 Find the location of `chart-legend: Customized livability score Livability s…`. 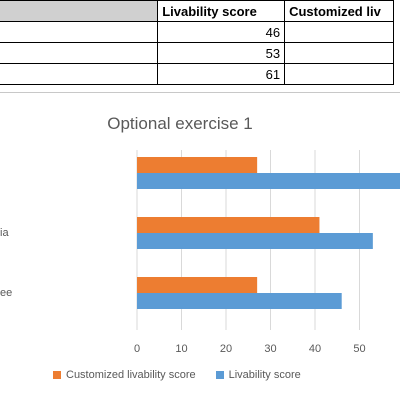

chart-legend: Customized livability score Livability s… is located at coordinates (177, 375).